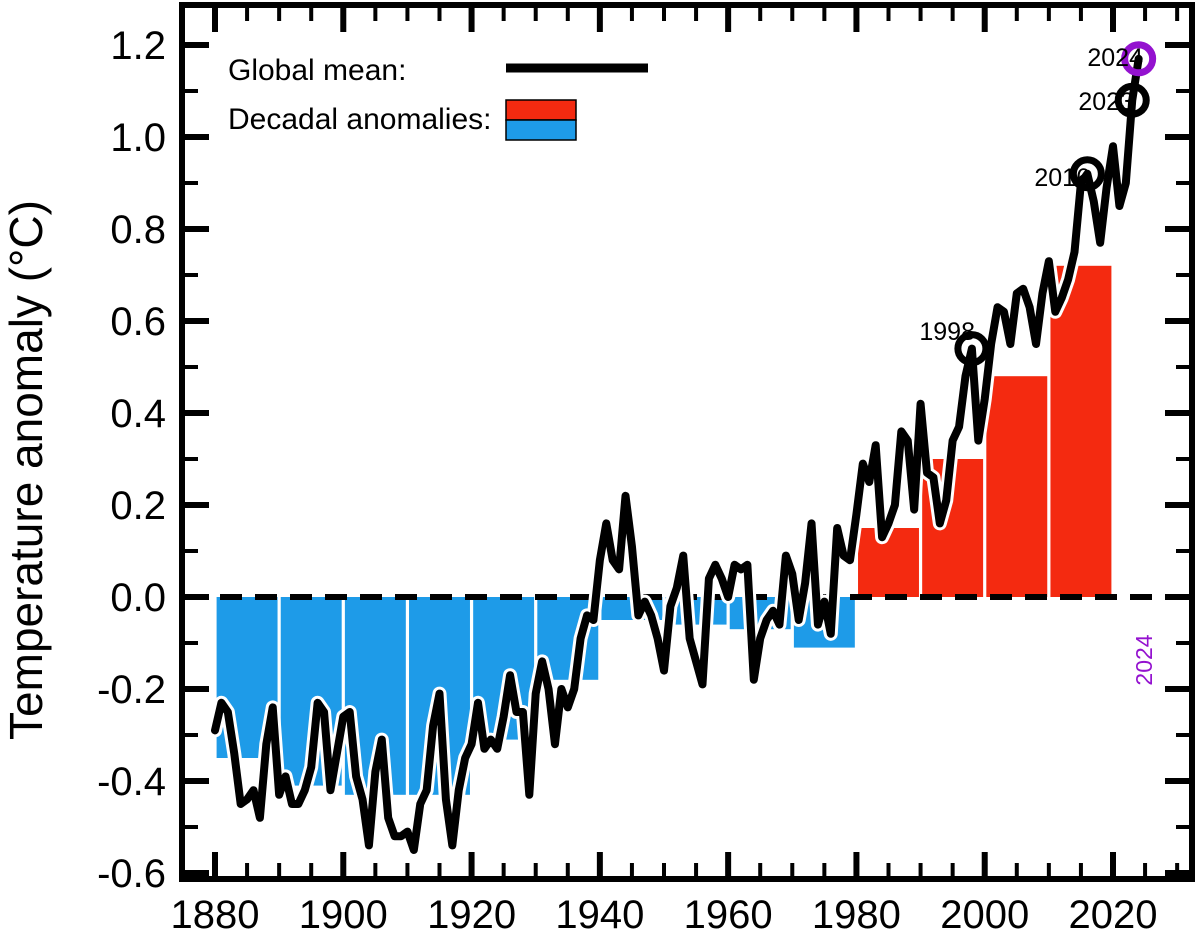  Describe the element at coordinates (1144, 659) in the screenshot. I see `axis-annotation-2024: 2024` at that location.